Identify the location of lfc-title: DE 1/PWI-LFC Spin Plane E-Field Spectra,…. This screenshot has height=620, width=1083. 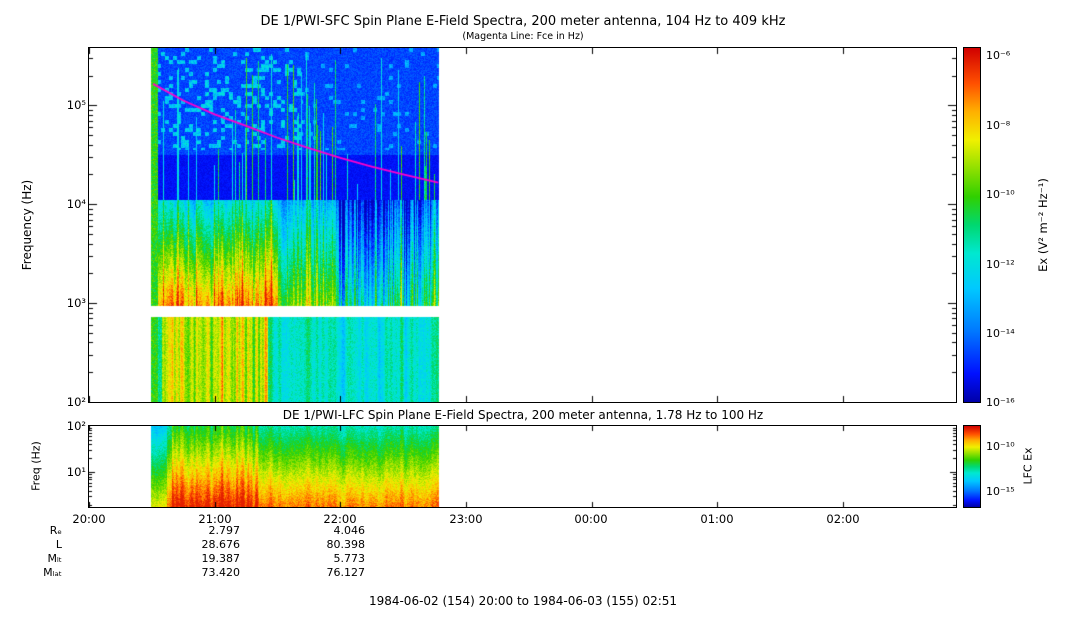
(523, 415).